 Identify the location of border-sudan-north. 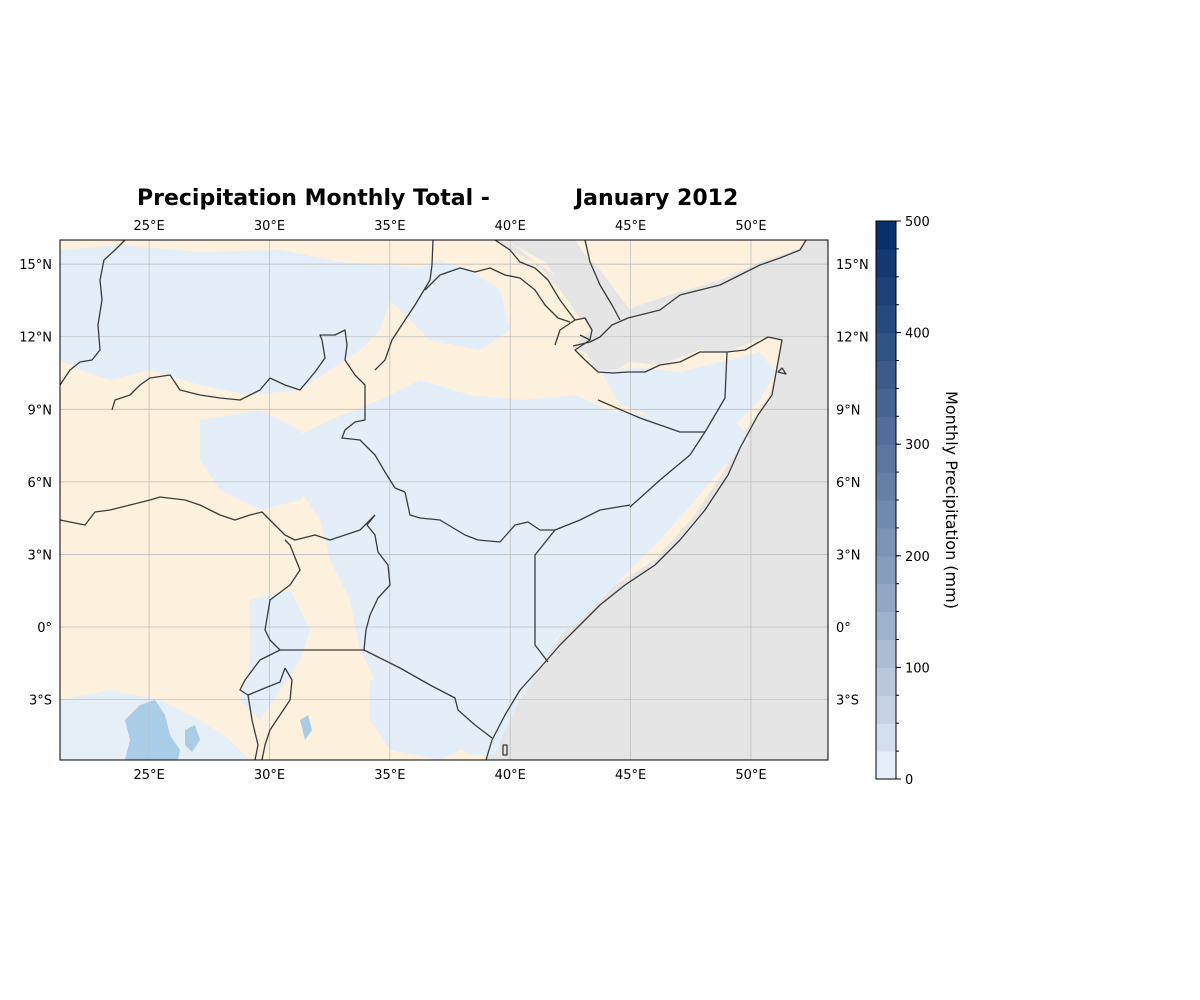
(93, 313).